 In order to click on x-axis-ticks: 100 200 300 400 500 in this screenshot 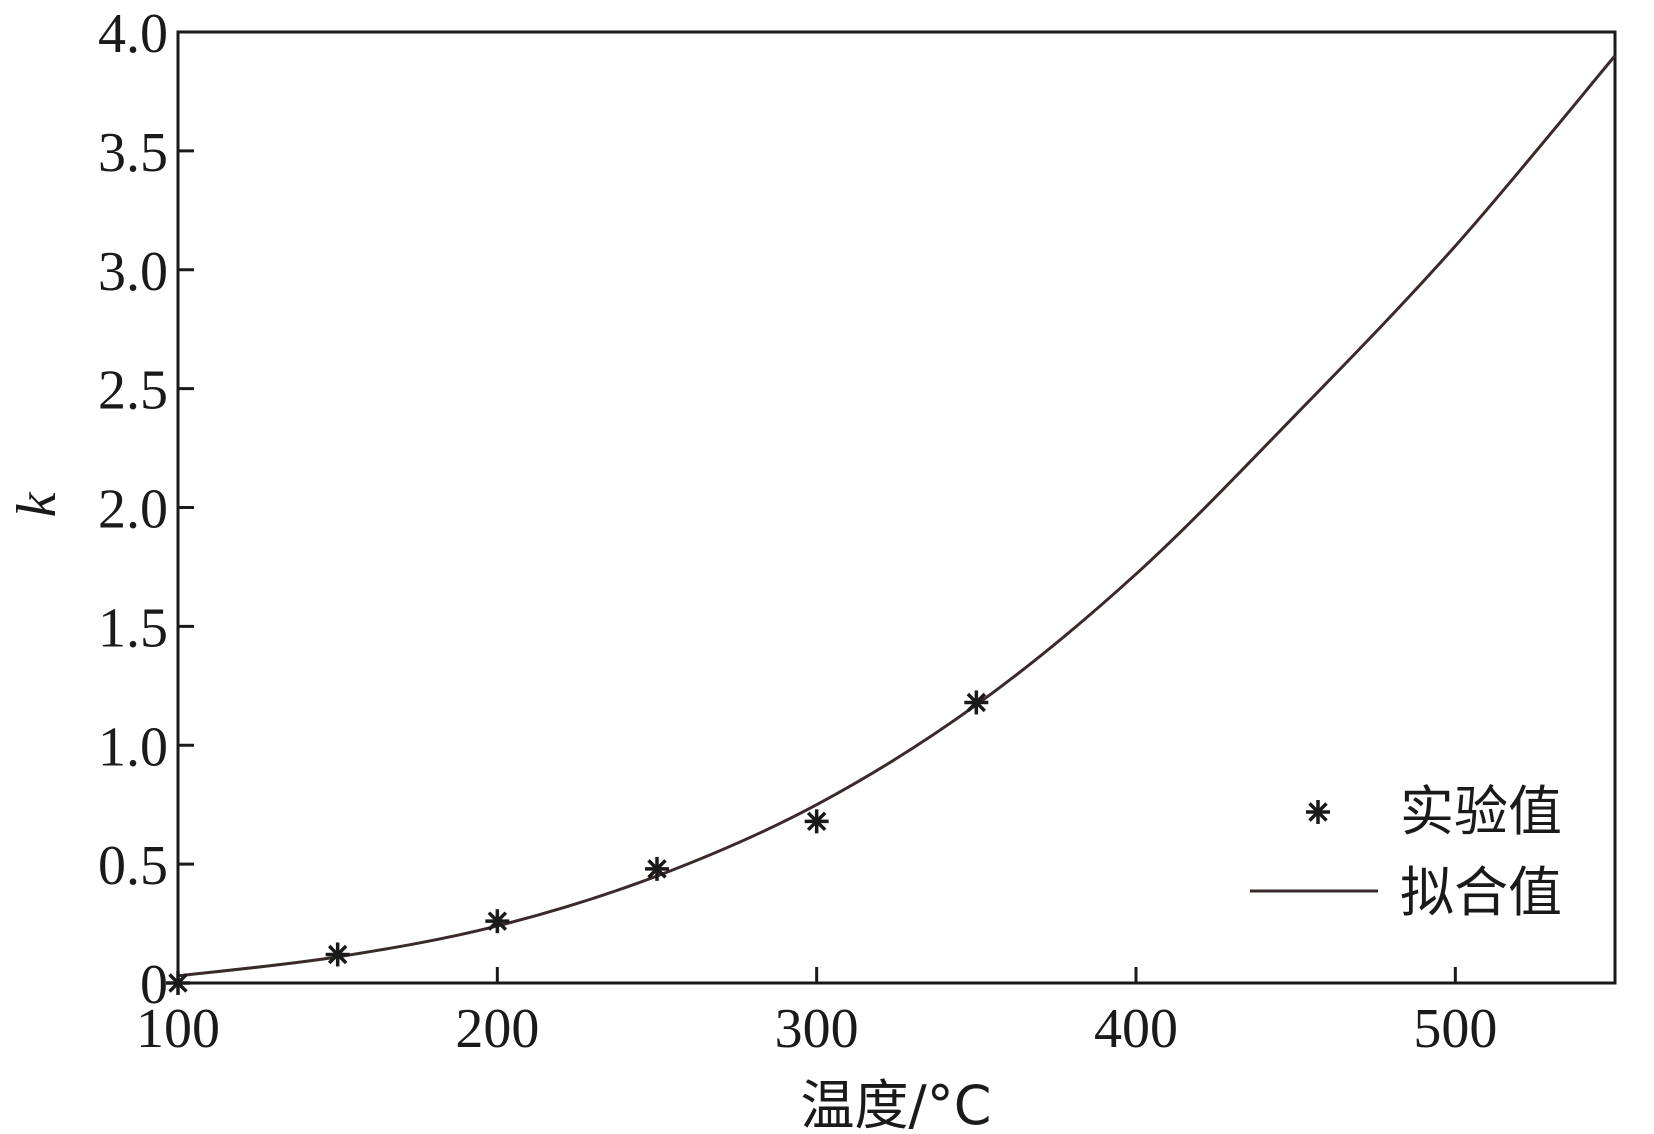, I will do `click(816, 1013)`.